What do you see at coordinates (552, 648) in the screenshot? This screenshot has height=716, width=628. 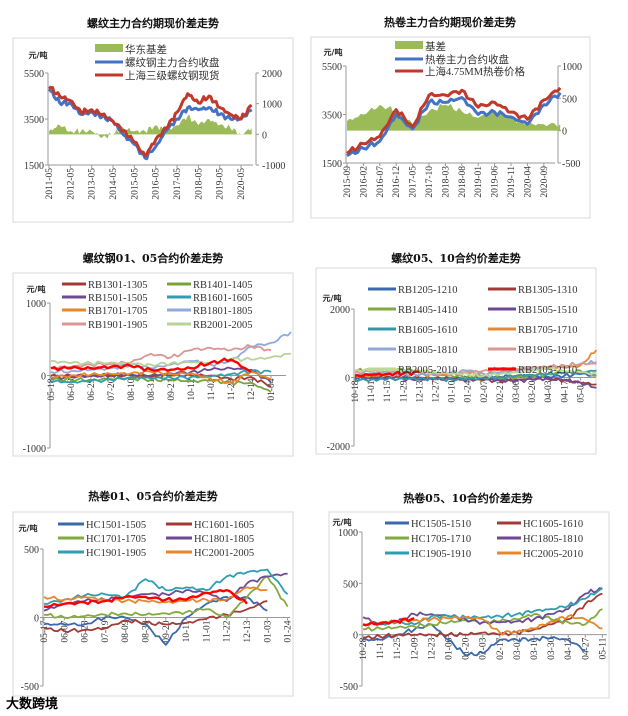 I see `x-tick-label: 03-30` at bounding box center [552, 648].